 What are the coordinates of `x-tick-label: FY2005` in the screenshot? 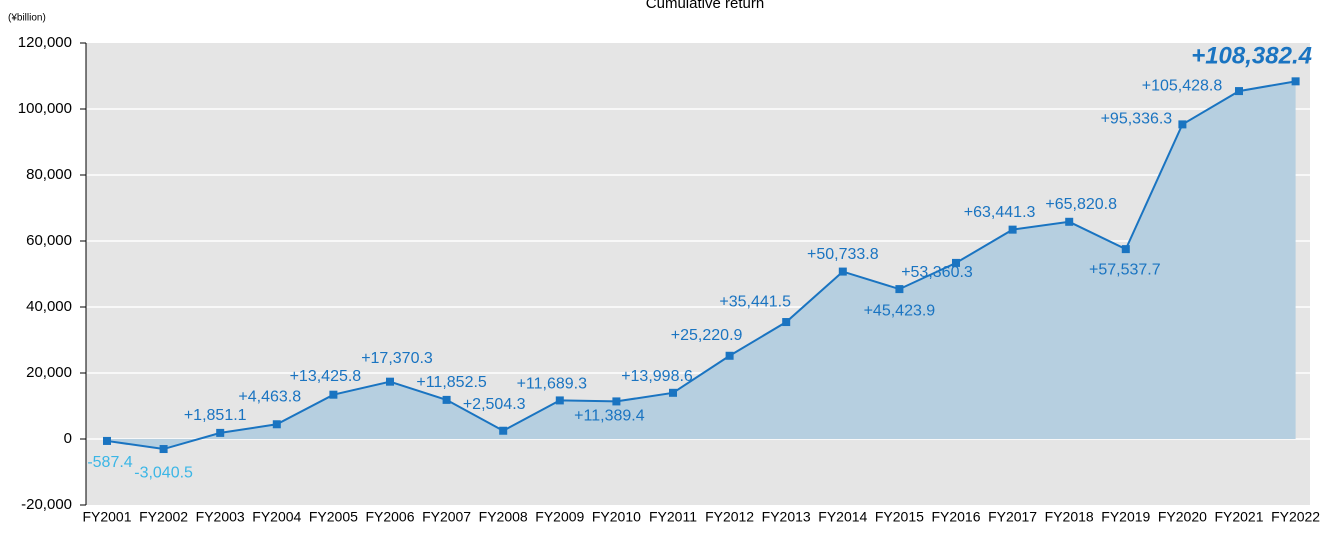 It's located at (333, 517).